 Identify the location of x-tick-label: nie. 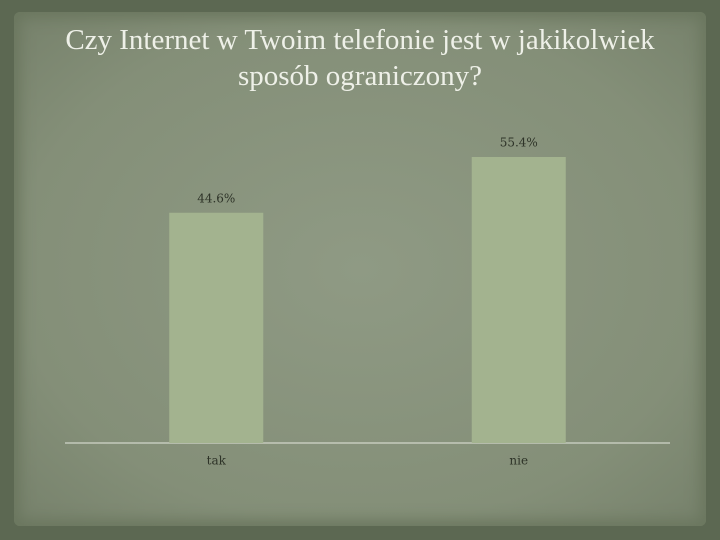
(518, 461).